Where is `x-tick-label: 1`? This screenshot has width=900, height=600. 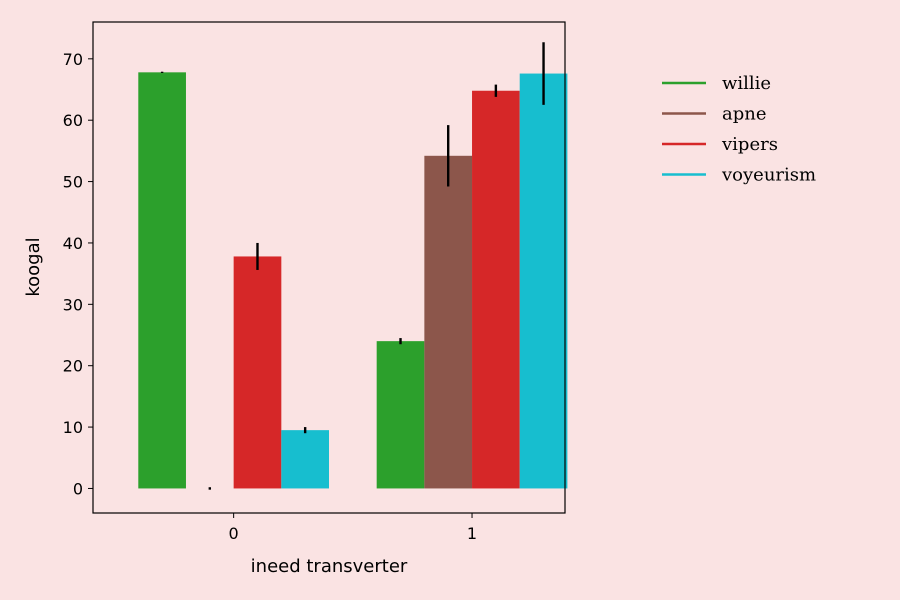 x-tick-label: 1 is located at coordinates (472, 533).